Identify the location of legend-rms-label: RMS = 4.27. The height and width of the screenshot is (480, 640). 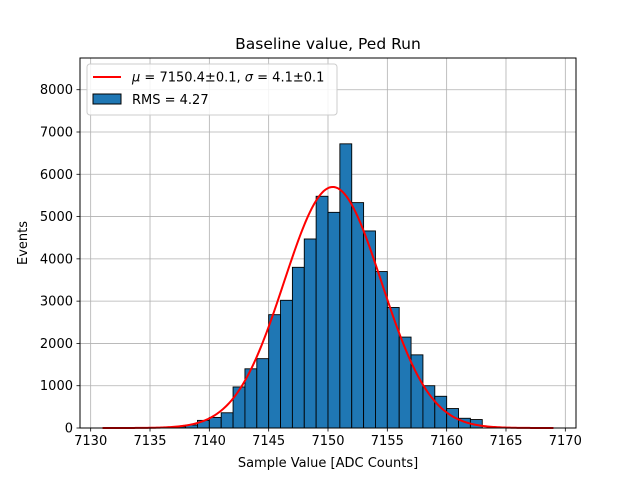
(170, 100).